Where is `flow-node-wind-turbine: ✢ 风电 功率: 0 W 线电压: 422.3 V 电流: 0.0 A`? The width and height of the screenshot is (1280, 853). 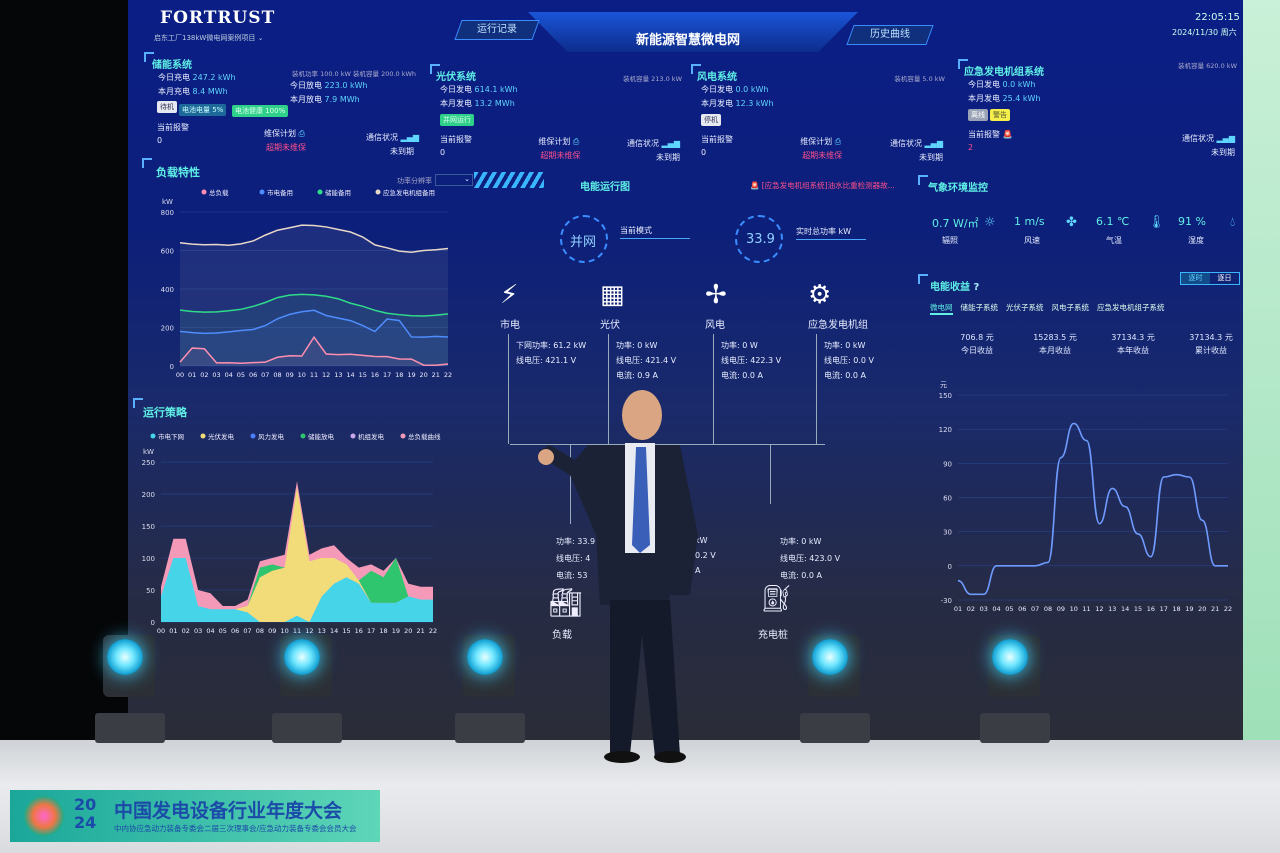 flow-node-wind-turbine: ✢ 风电 功率: 0 W 线电压: 422.3 V 电流: 0.0 A is located at coordinates (755, 365).